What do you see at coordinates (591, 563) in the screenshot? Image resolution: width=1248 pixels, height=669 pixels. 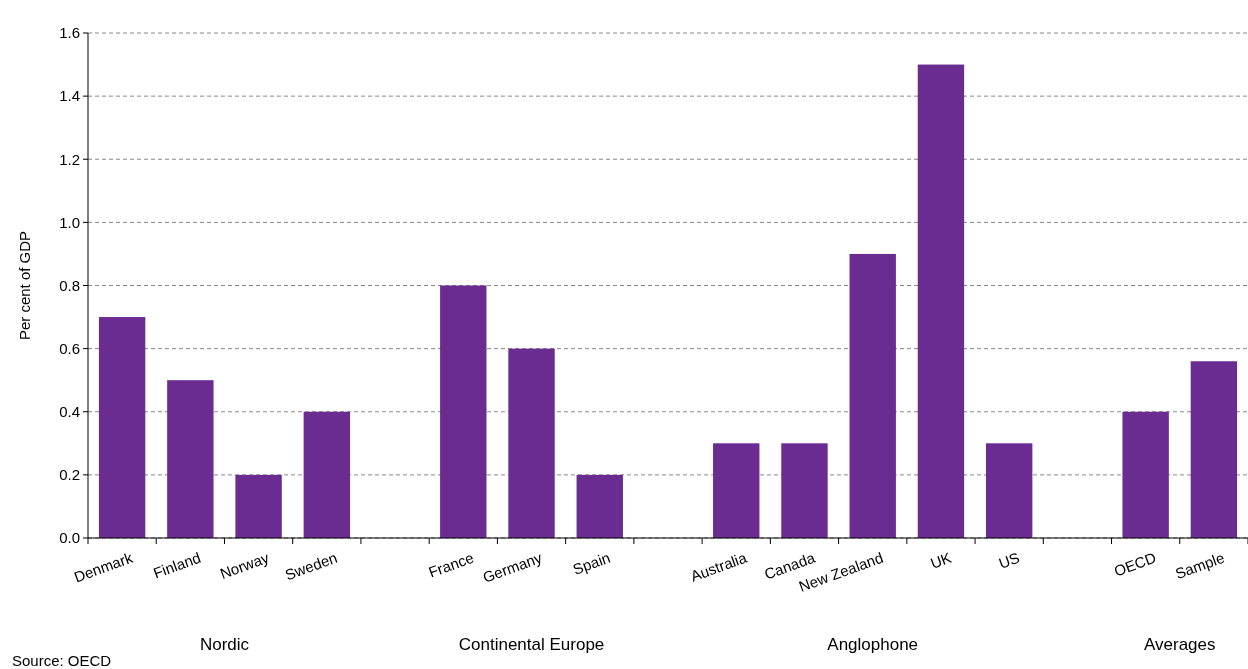 I see `x-tick-label: Spain` at bounding box center [591, 563].